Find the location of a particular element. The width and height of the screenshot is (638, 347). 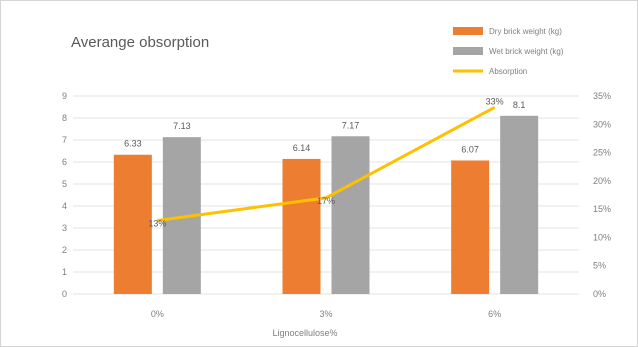

x-axis-ticks: 0% 3% 6% is located at coordinates (326, 314).